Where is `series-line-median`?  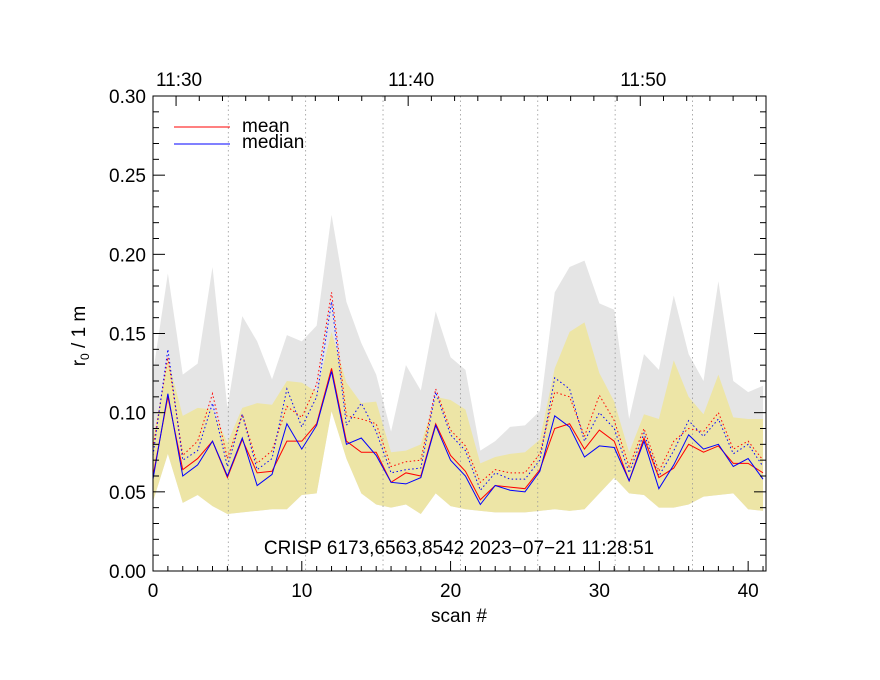 series-line-median is located at coordinates (458, 438).